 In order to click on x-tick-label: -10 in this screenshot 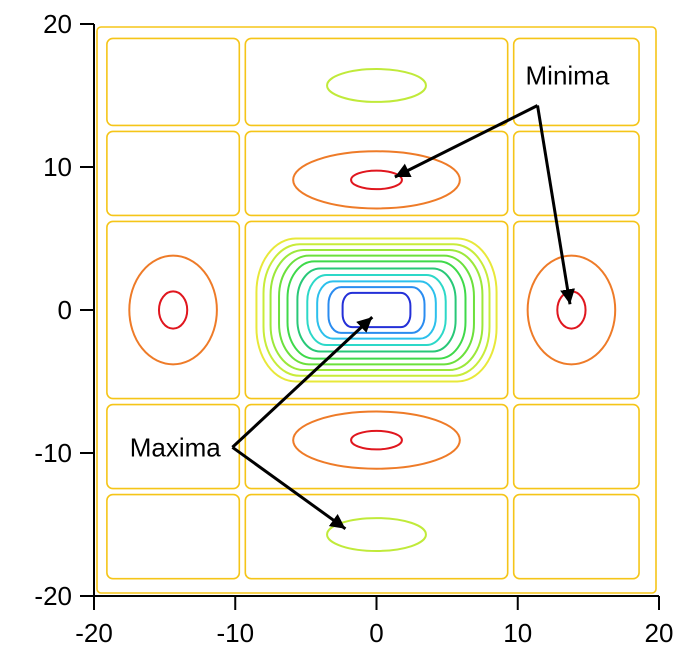, I will do `click(235, 633)`.